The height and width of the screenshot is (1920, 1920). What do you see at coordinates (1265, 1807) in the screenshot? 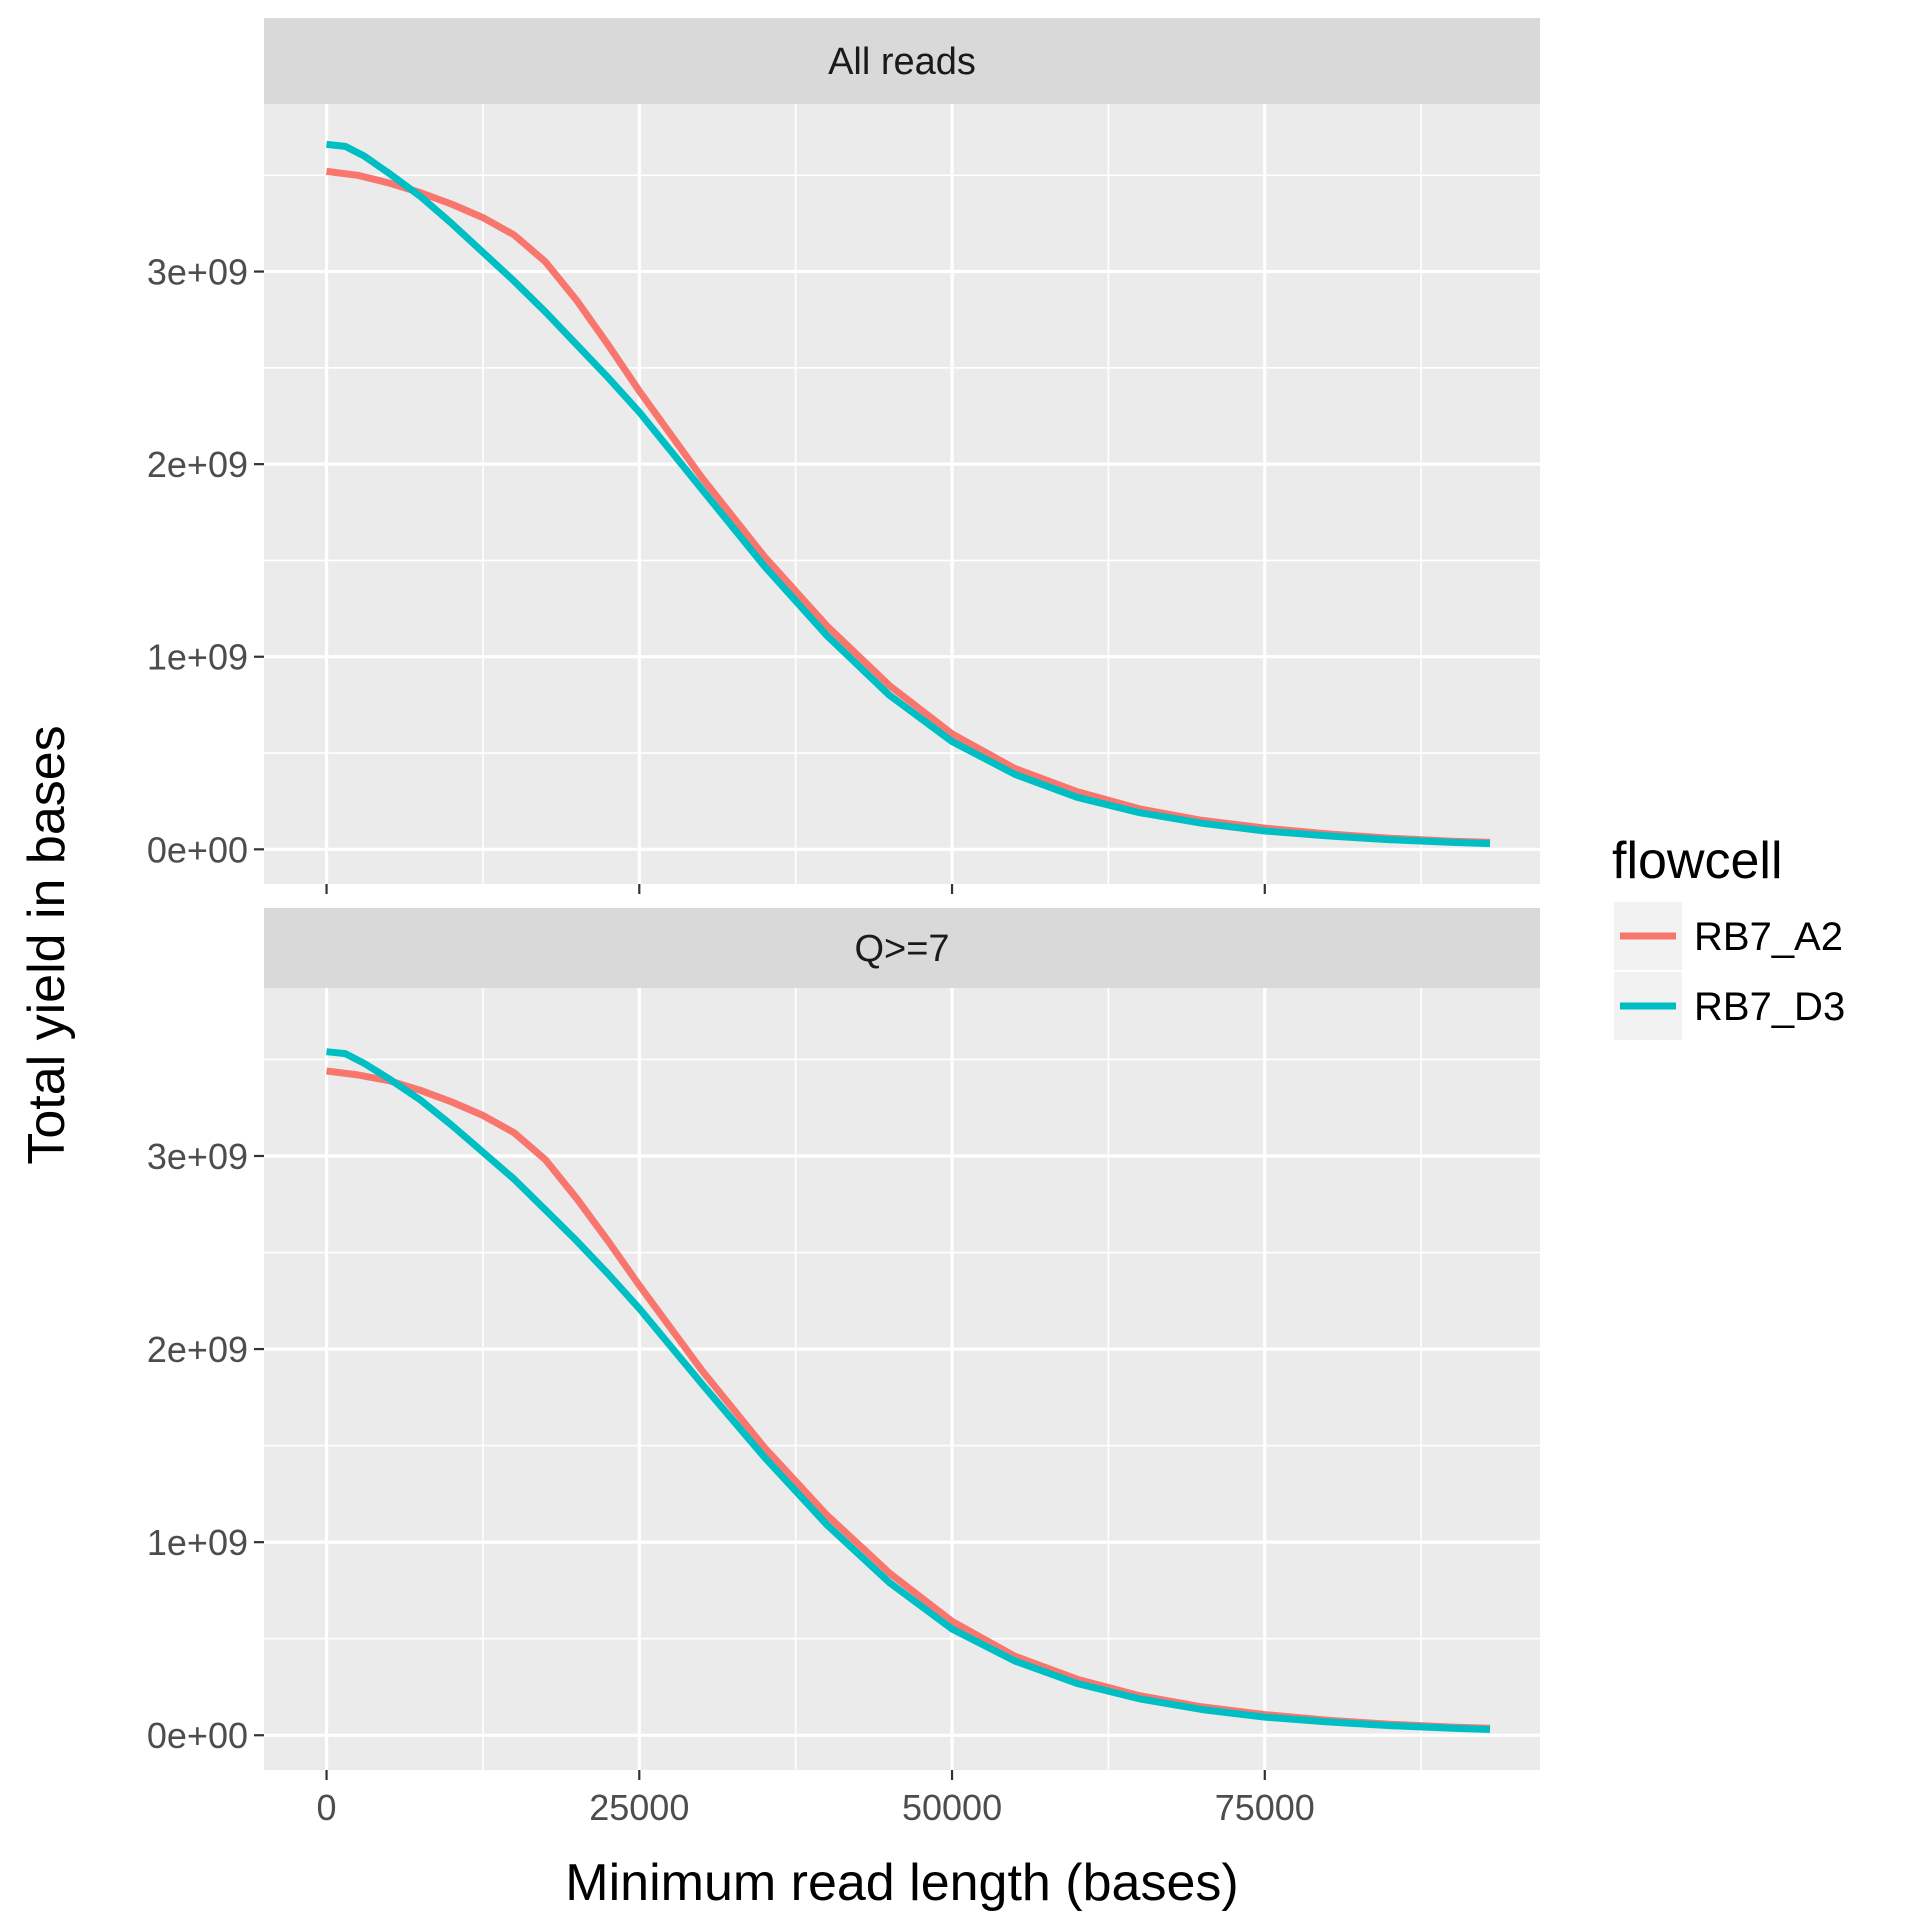
I see `x-tick-label: 75000` at bounding box center [1265, 1807].